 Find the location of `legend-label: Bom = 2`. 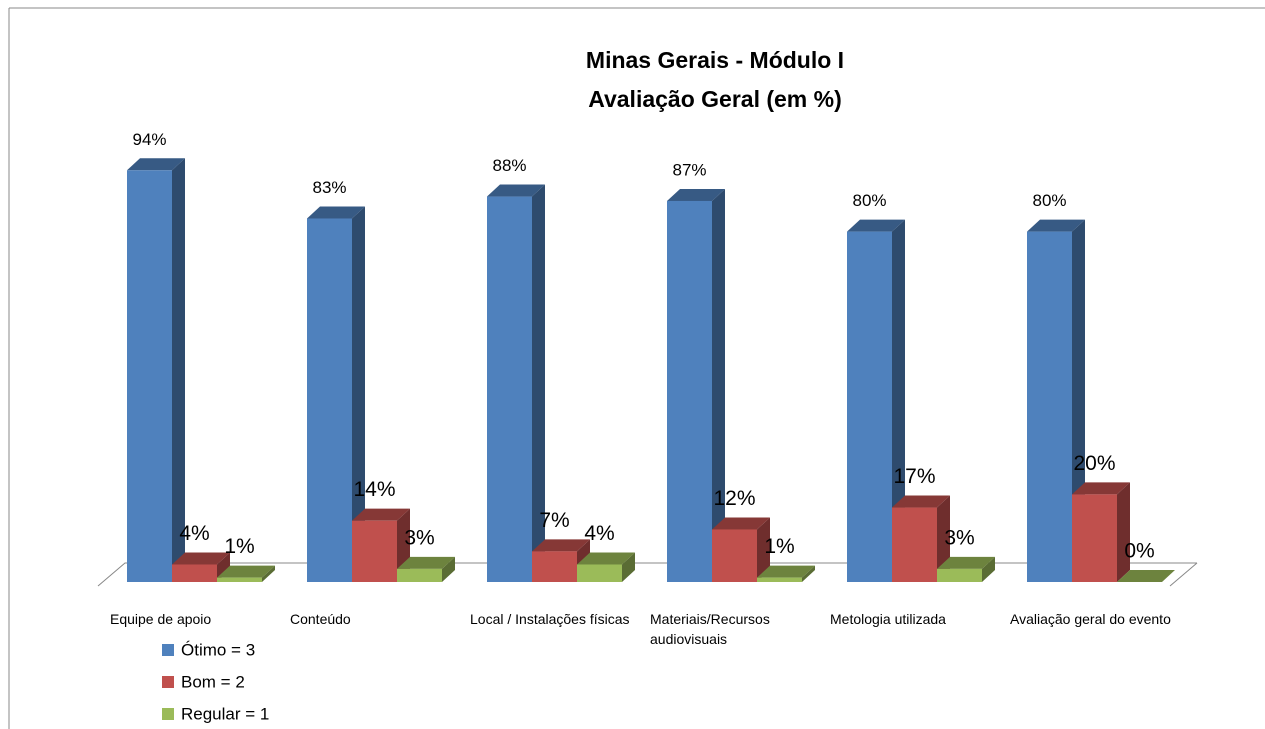

legend-label: Bom = 2 is located at coordinates (213, 681).